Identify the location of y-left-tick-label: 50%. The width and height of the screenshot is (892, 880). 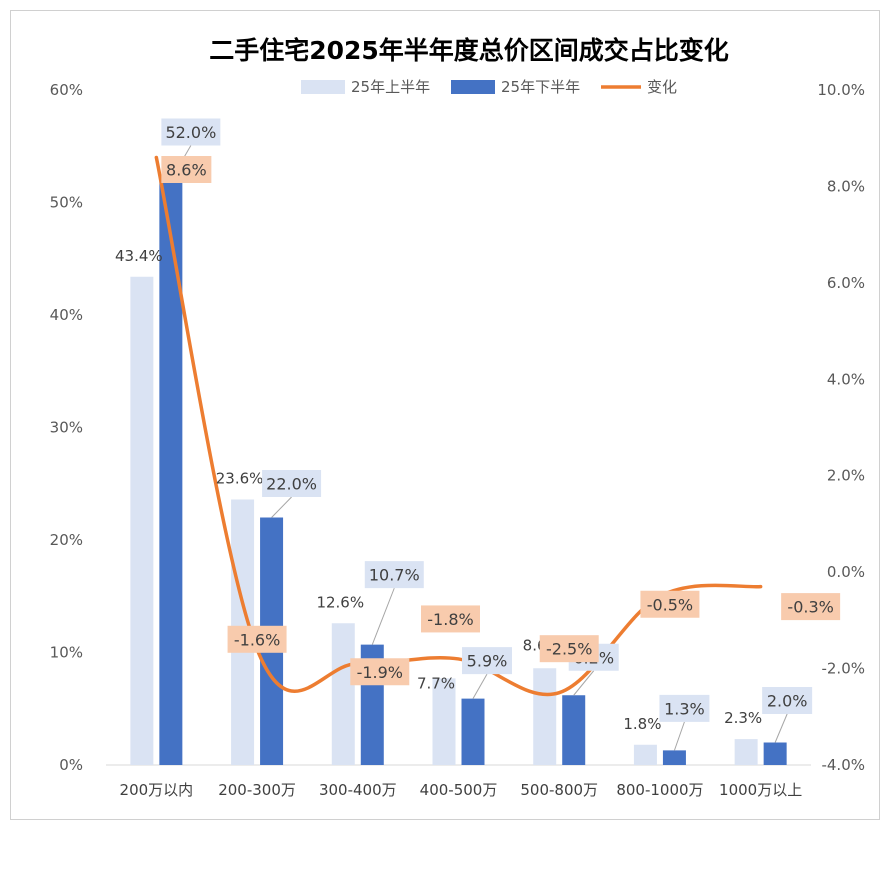
(66, 203).